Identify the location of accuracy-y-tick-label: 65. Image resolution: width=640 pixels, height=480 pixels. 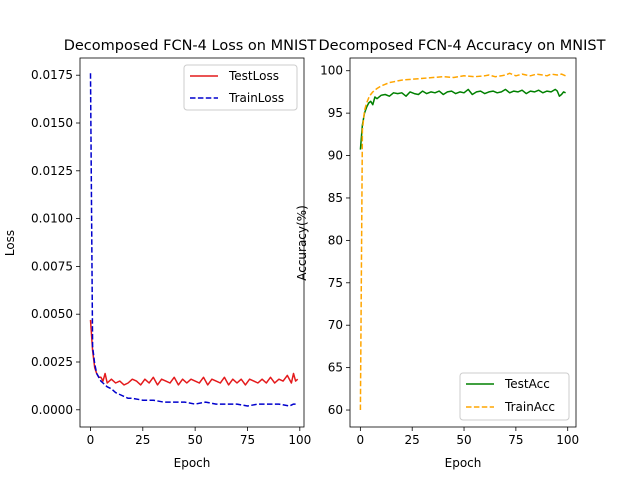
(335, 368).